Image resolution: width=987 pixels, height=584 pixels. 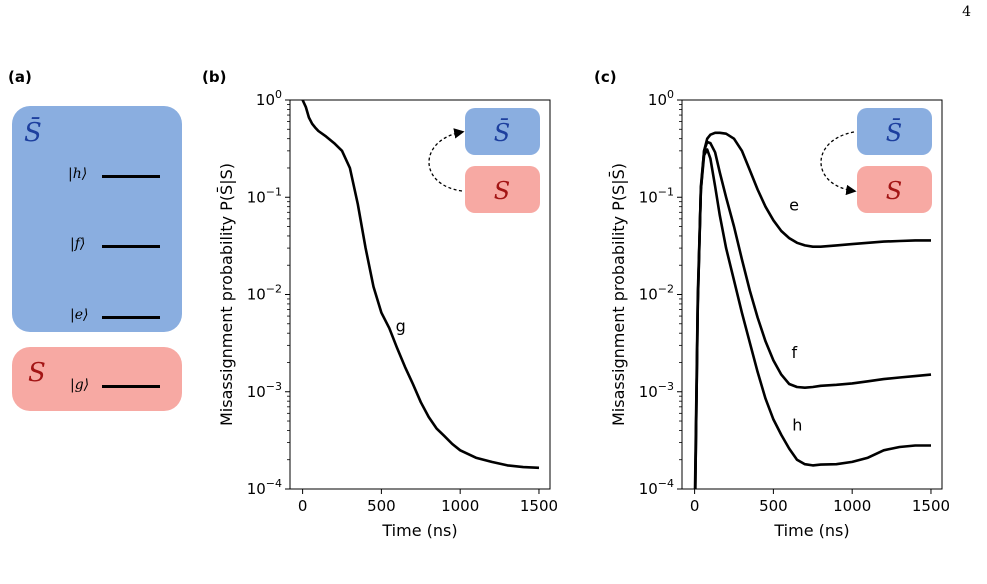 I want to click on series-label-g: g, so click(x=401, y=325).